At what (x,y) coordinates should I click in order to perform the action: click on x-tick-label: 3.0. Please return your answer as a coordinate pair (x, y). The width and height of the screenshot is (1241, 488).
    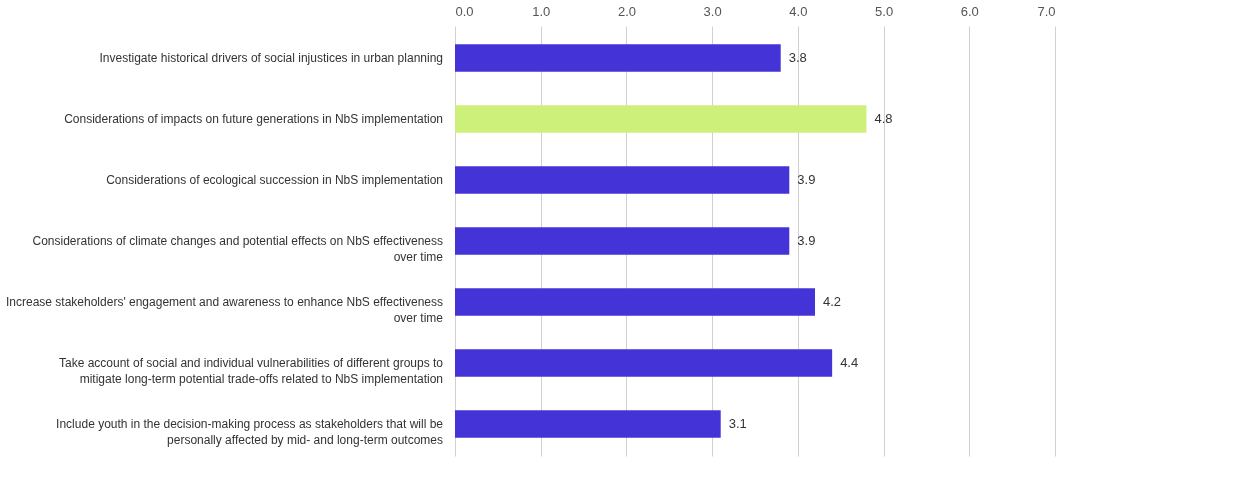
    Looking at the image, I should click on (712, 11).